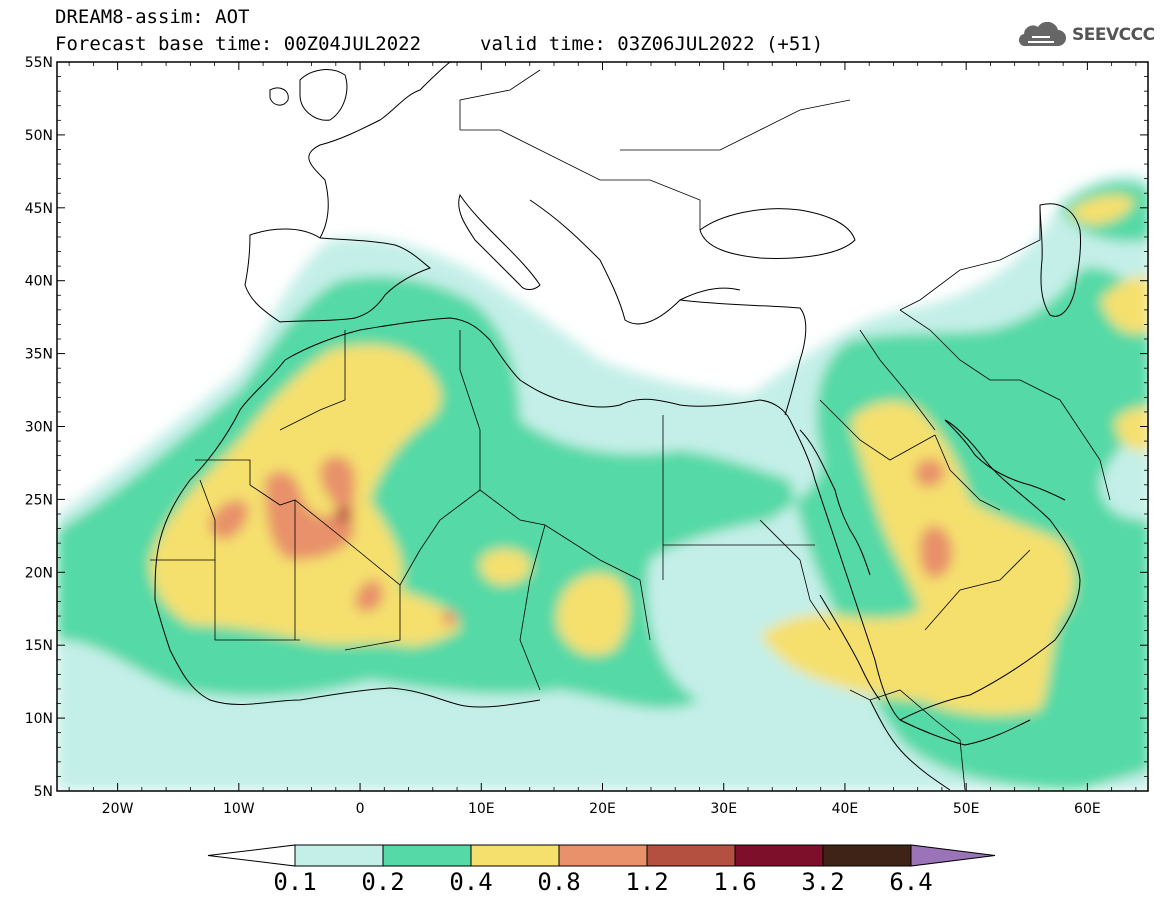 The image size is (1165, 905). Describe the element at coordinates (39, 573) in the screenshot. I see `lat-tick-label: 20N` at that location.